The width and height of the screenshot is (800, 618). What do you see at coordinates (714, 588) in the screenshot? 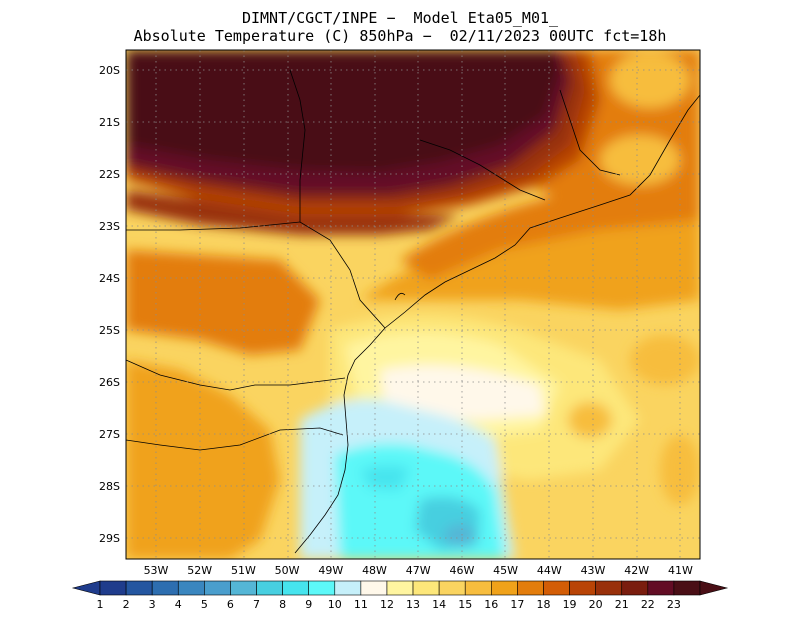
I see `colorbar-over-arrow` at bounding box center [714, 588].